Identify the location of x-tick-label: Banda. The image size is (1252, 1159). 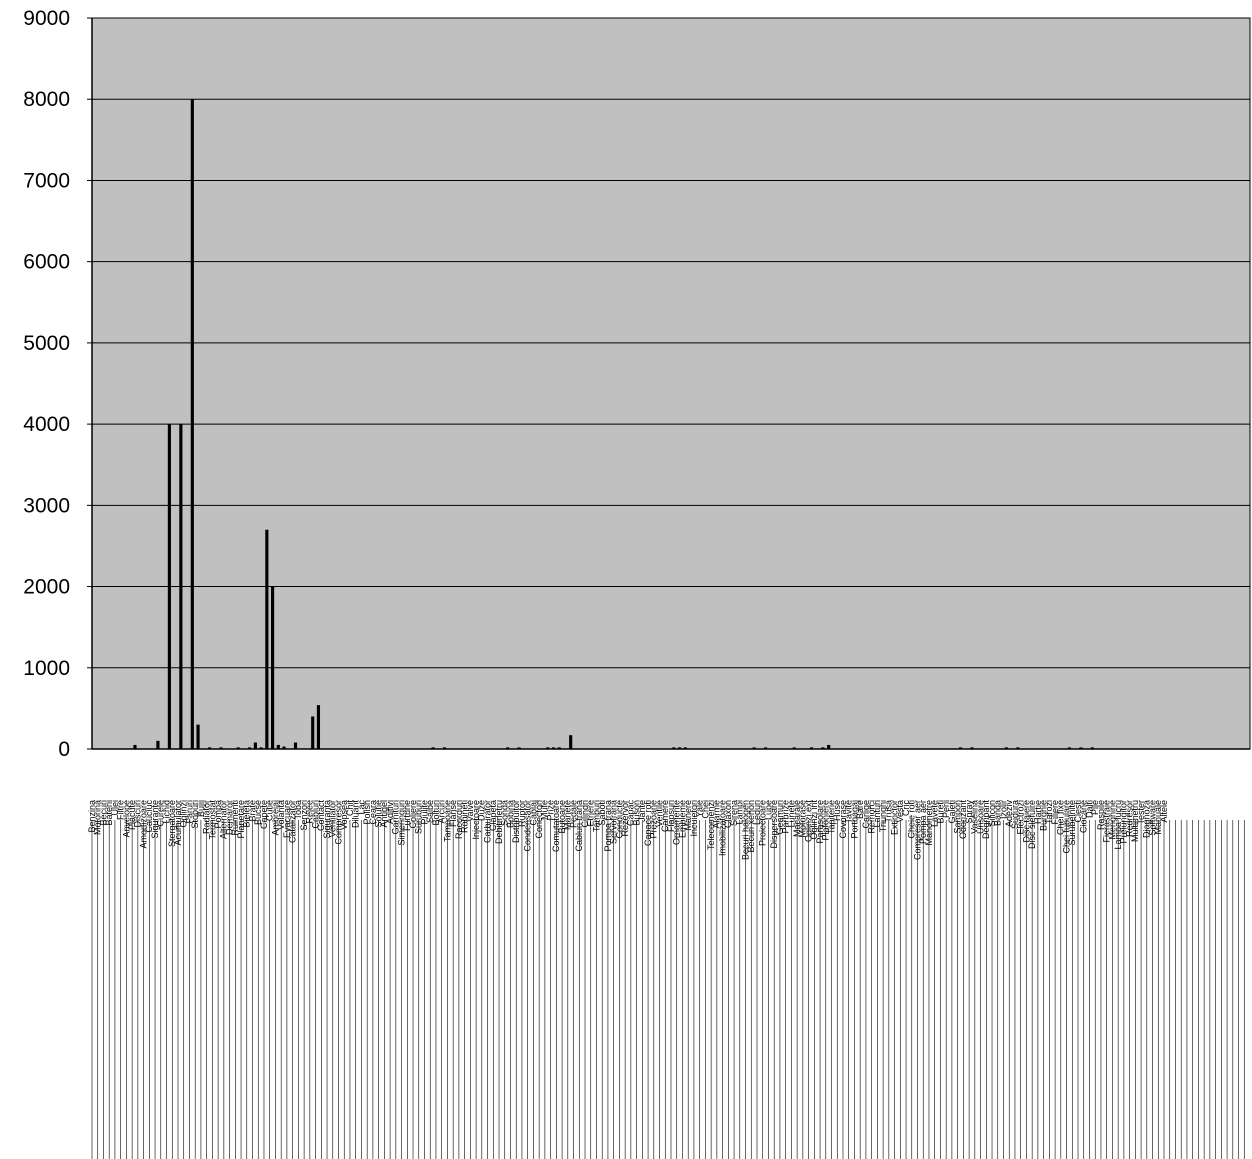
(998, 813).